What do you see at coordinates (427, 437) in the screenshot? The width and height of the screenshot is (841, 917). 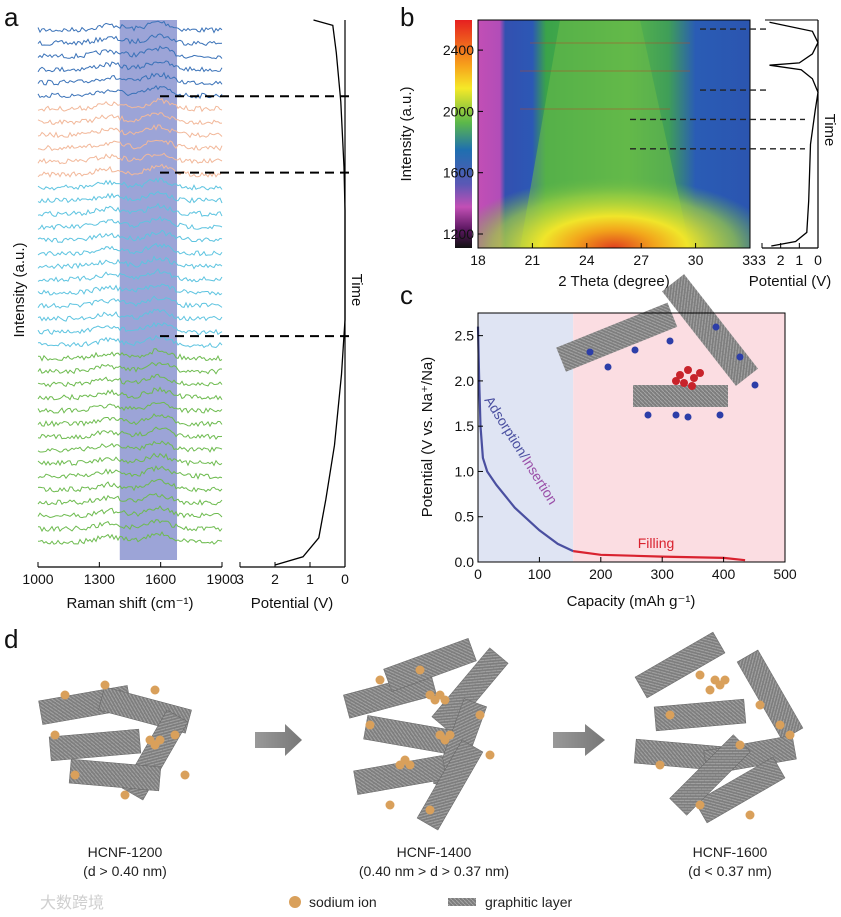 I see `discharge-y-label: Potential (V vs. Na⁺/Na)` at bounding box center [427, 437].